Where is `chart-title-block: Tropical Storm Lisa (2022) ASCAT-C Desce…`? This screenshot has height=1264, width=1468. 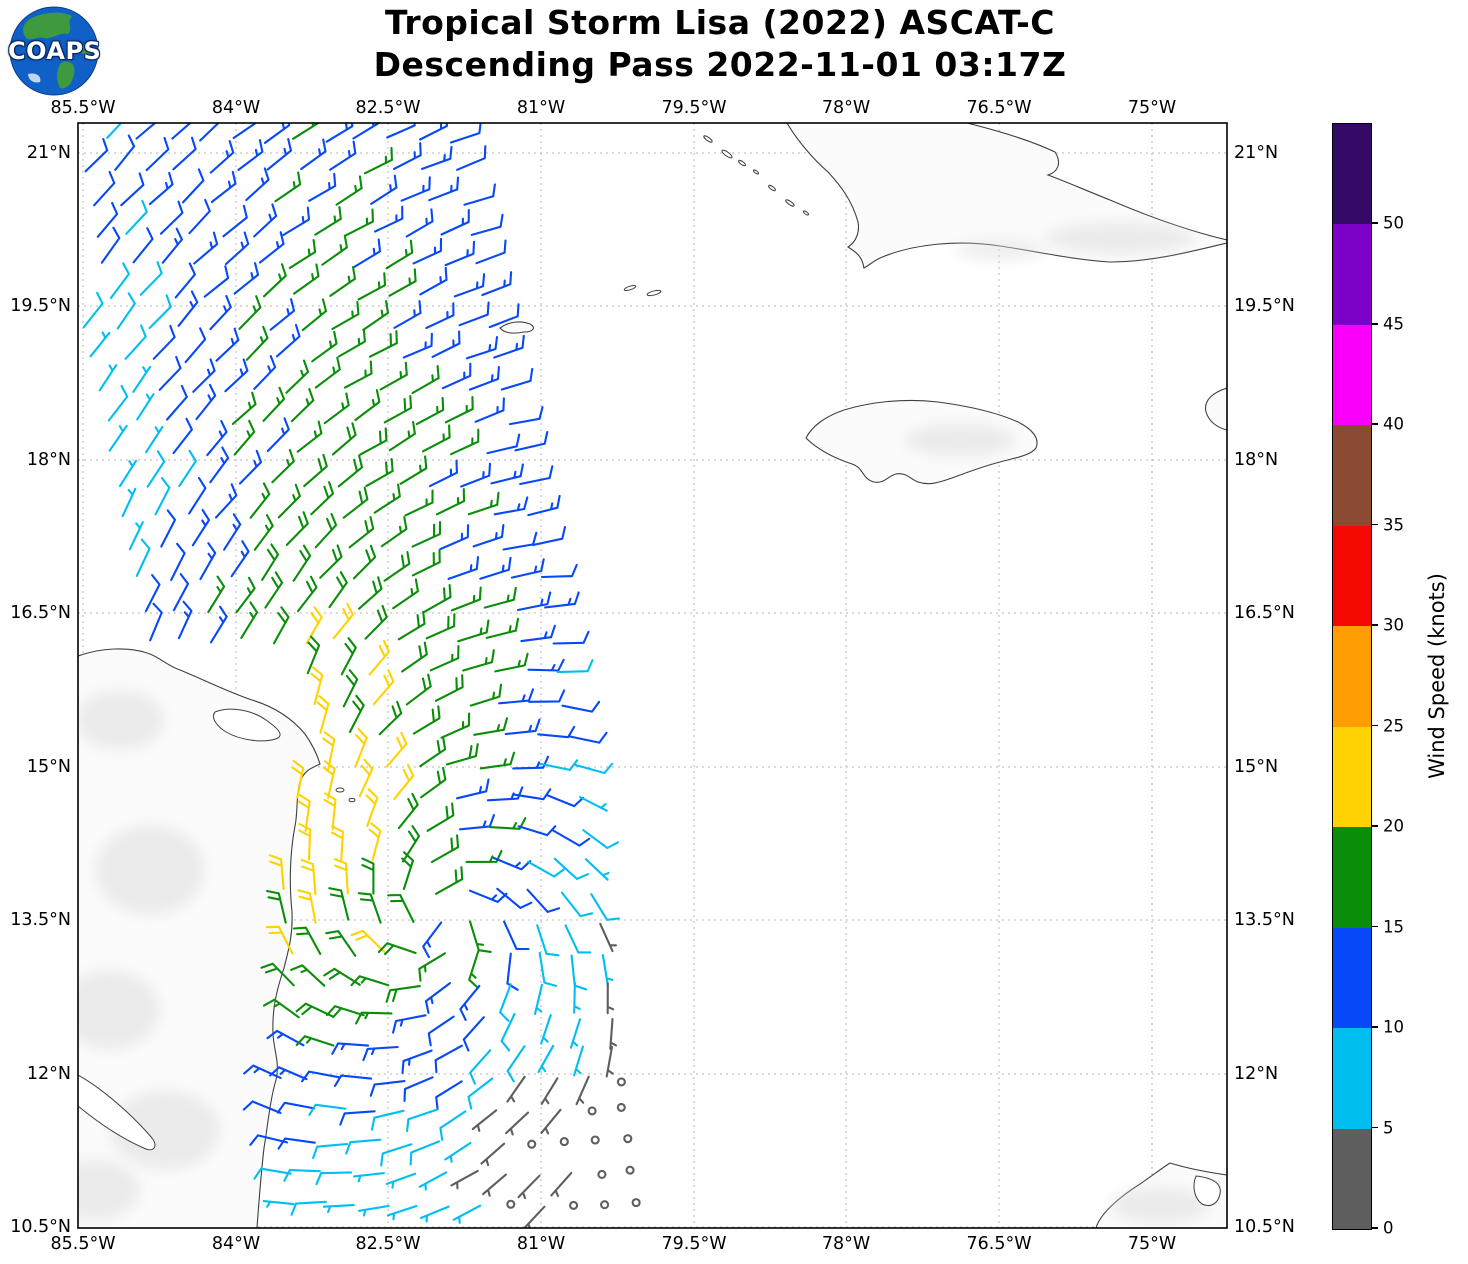 chart-title-block: Tropical Storm Lisa (2022) ASCAT-C Desce… is located at coordinates (720, 44).